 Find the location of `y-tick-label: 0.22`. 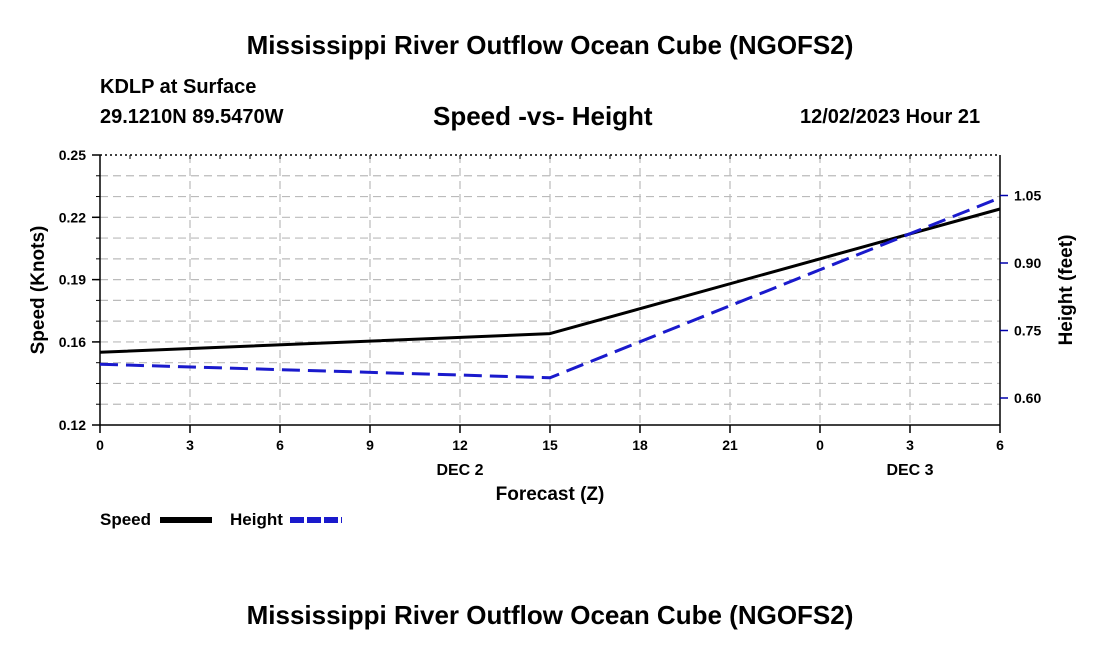

y-tick-label: 0.22 is located at coordinates (72, 217).